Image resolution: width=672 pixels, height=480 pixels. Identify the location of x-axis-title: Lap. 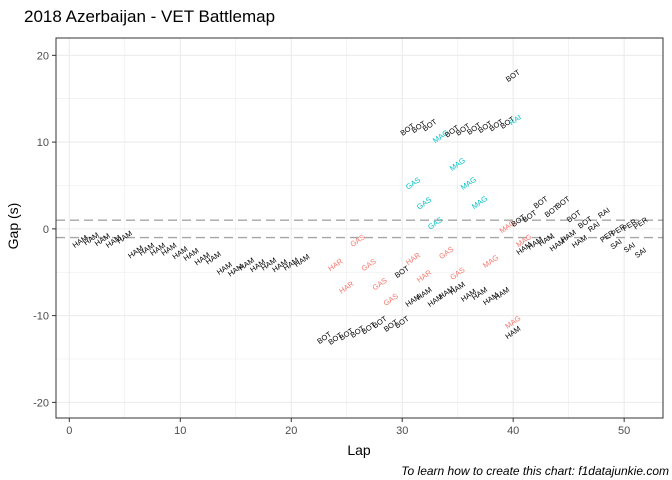
(359, 450).